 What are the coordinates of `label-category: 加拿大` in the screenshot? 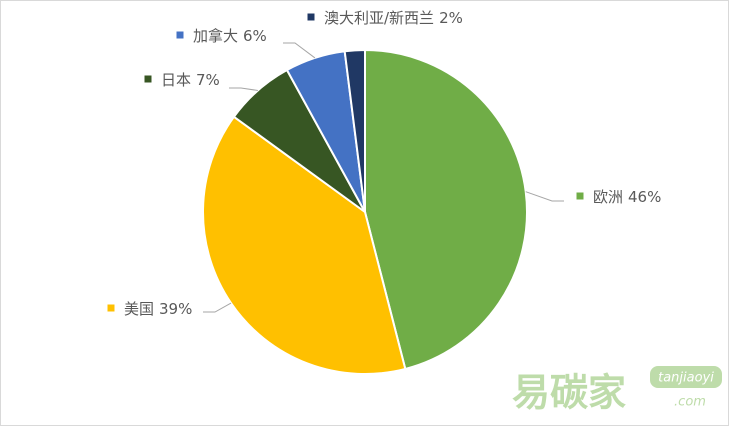 It's located at (215, 36).